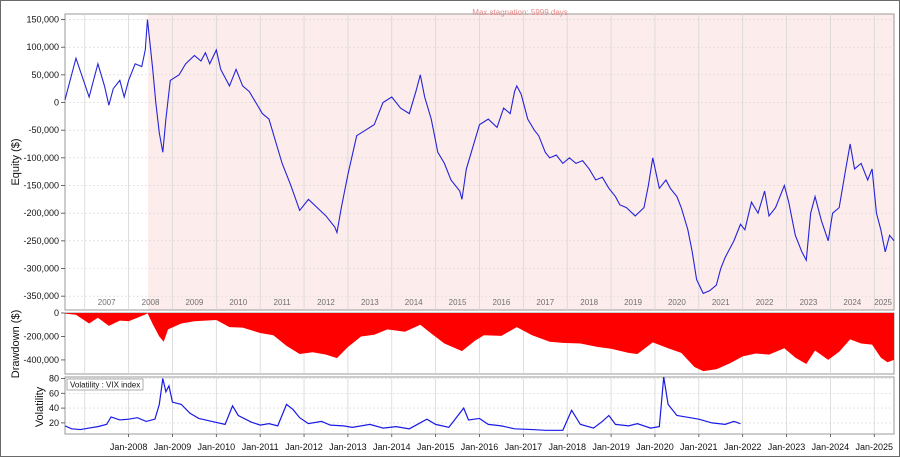  Describe the element at coordinates (436, 447) in the screenshot. I see `date-tick-label: Jan-2015` at that location.